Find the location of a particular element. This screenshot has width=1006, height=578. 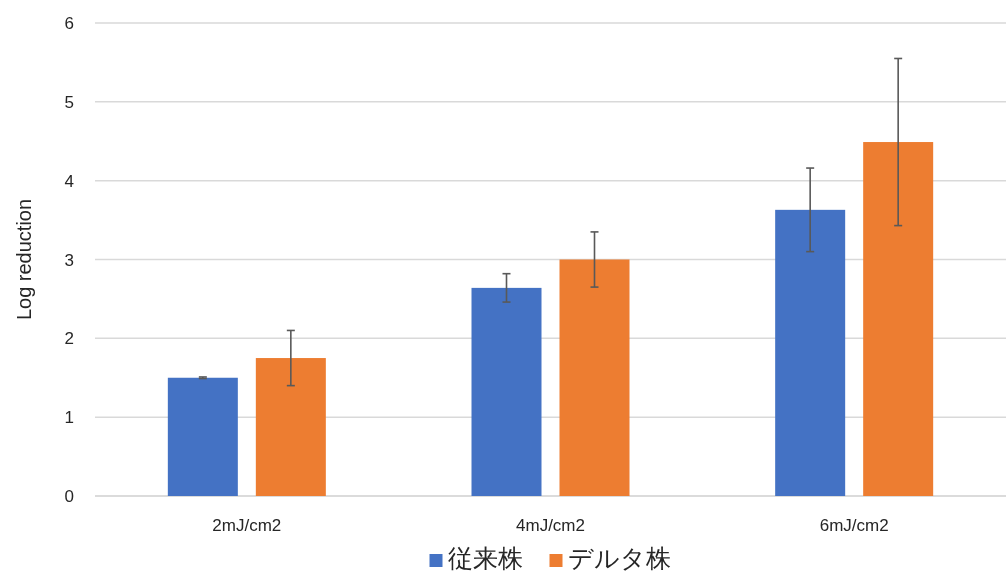

y-tick-label: 5 is located at coordinates (69, 102).